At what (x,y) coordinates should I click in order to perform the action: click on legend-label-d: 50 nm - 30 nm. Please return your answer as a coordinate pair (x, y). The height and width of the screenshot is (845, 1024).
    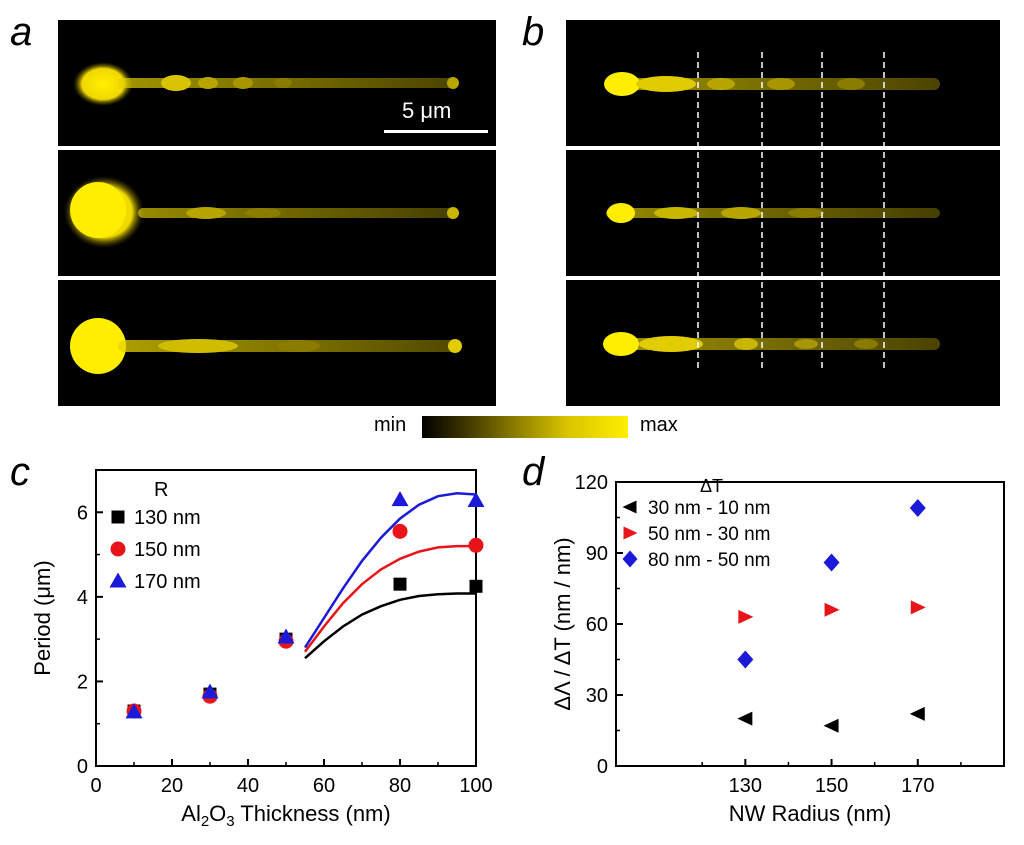
    Looking at the image, I should click on (709, 534).